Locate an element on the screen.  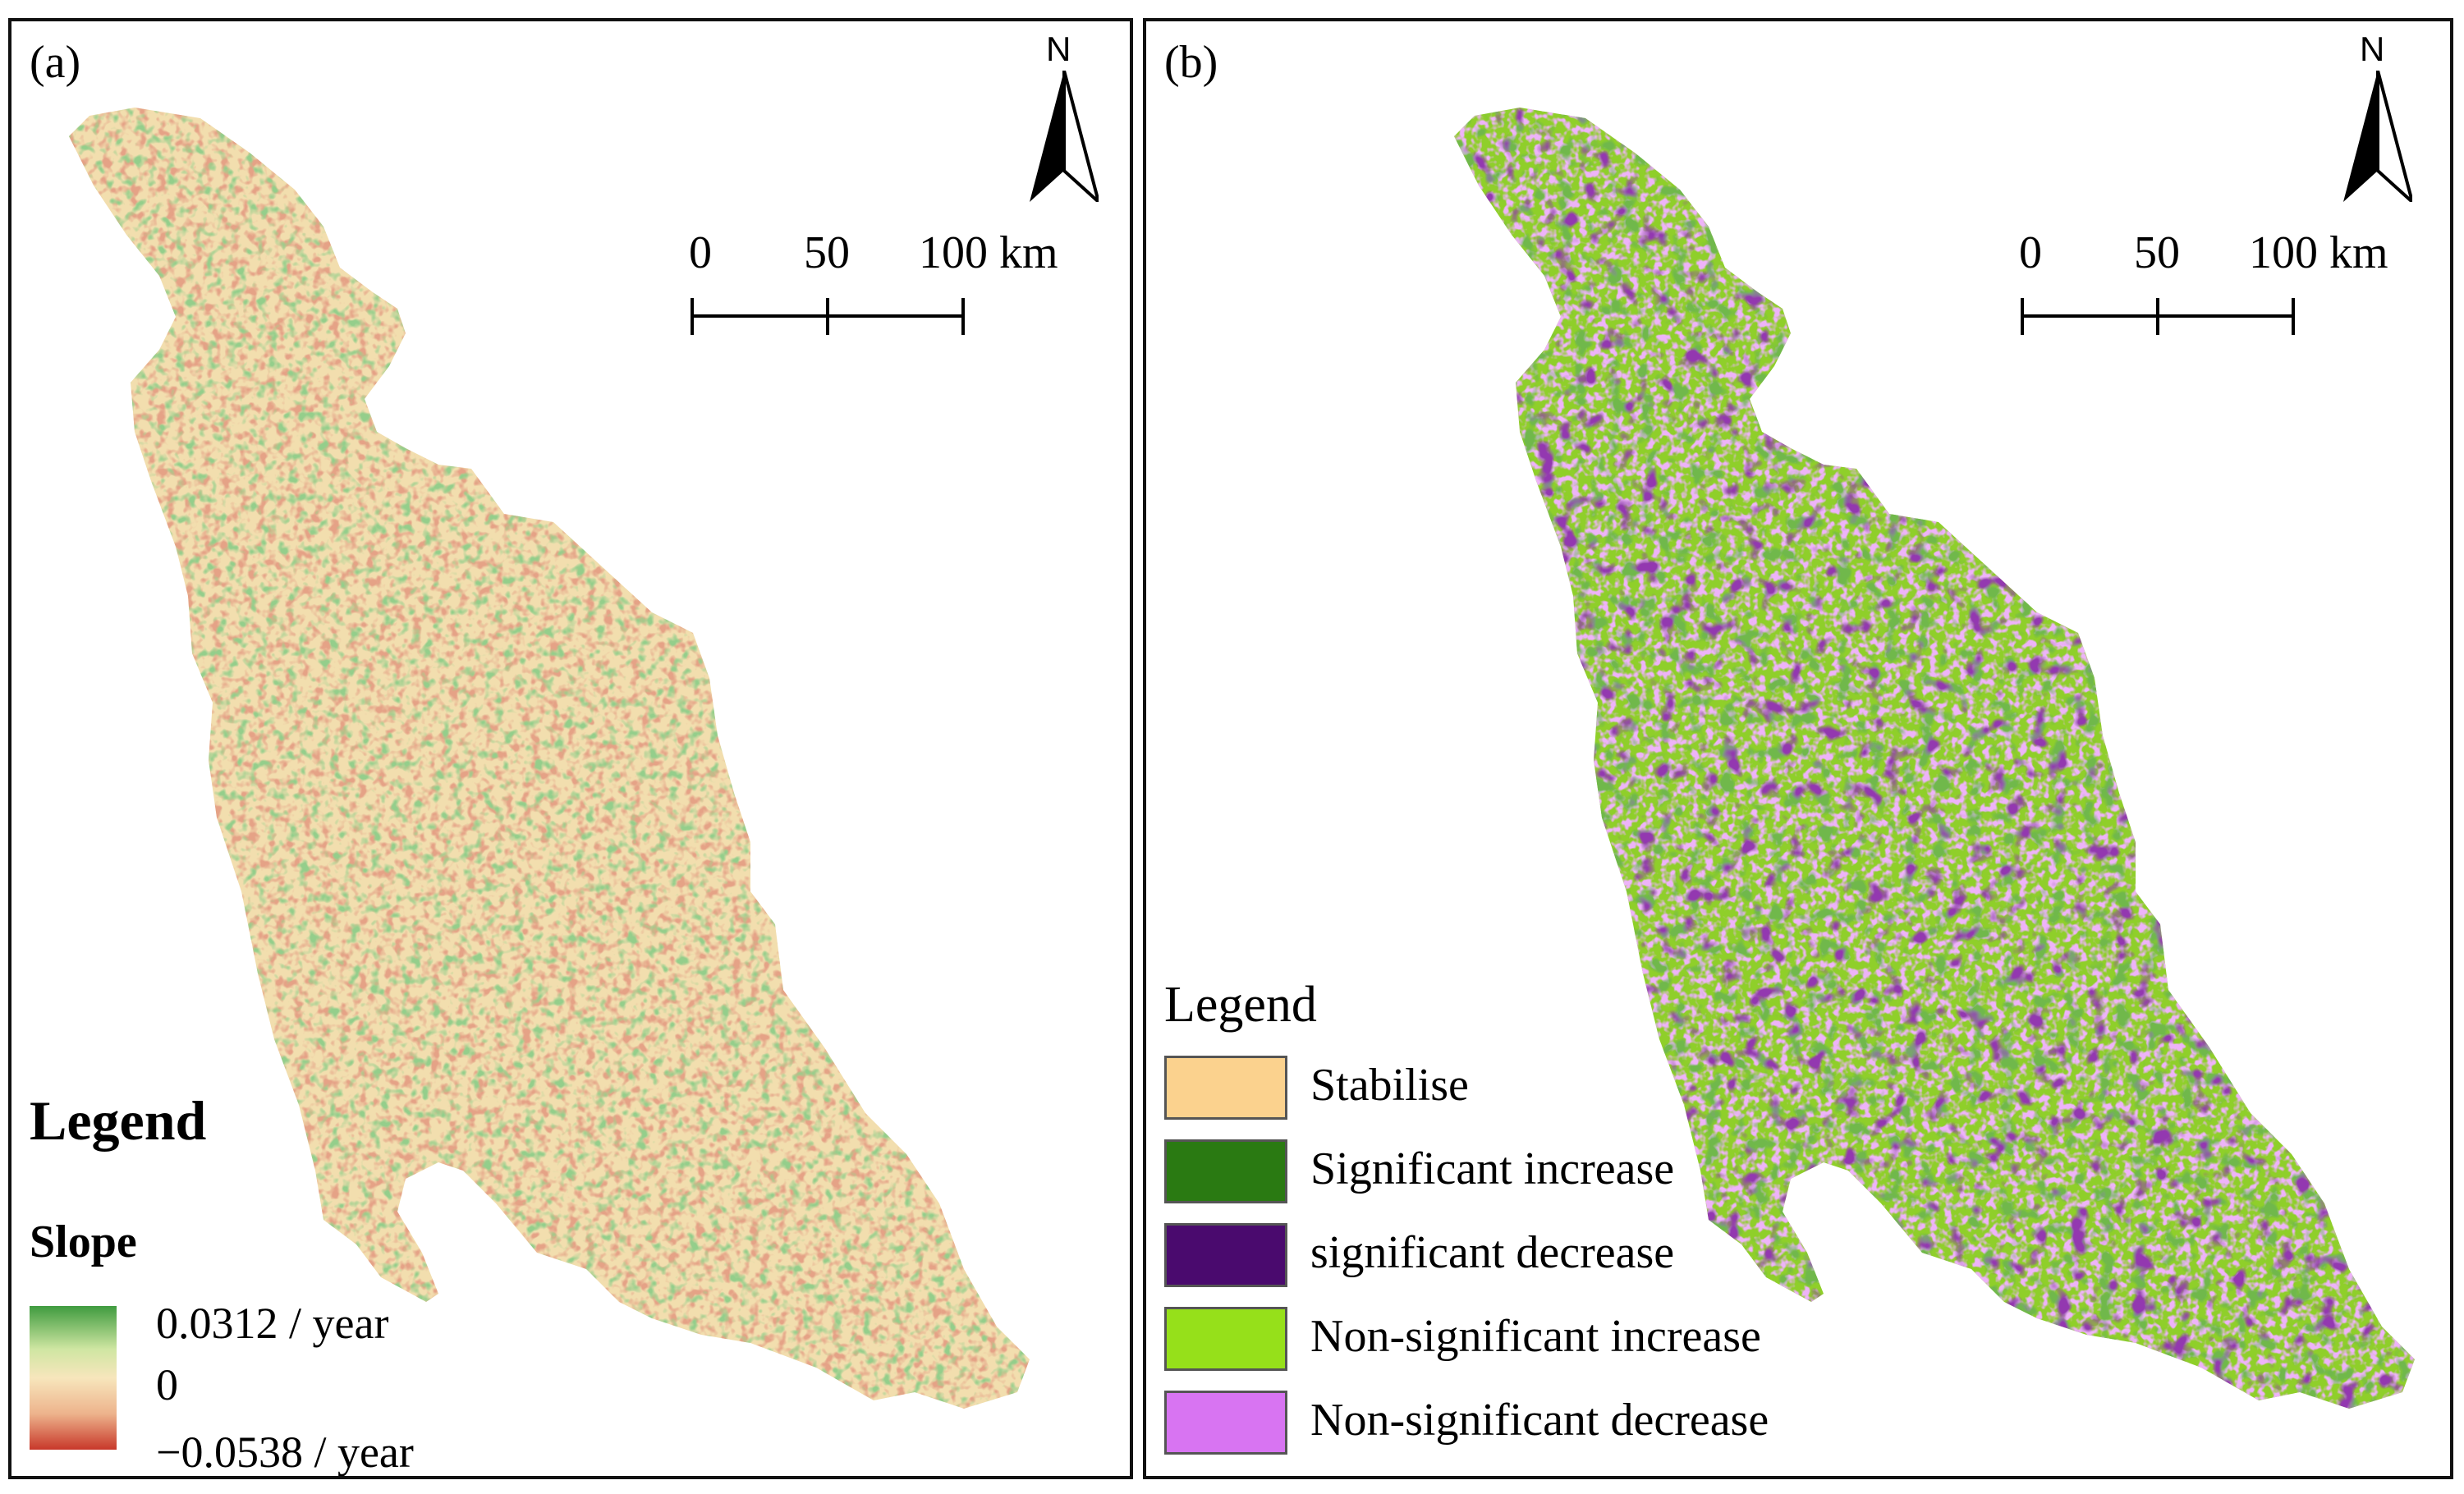
ramp-mid-label: 0 is located at coordinates (167, 1384).